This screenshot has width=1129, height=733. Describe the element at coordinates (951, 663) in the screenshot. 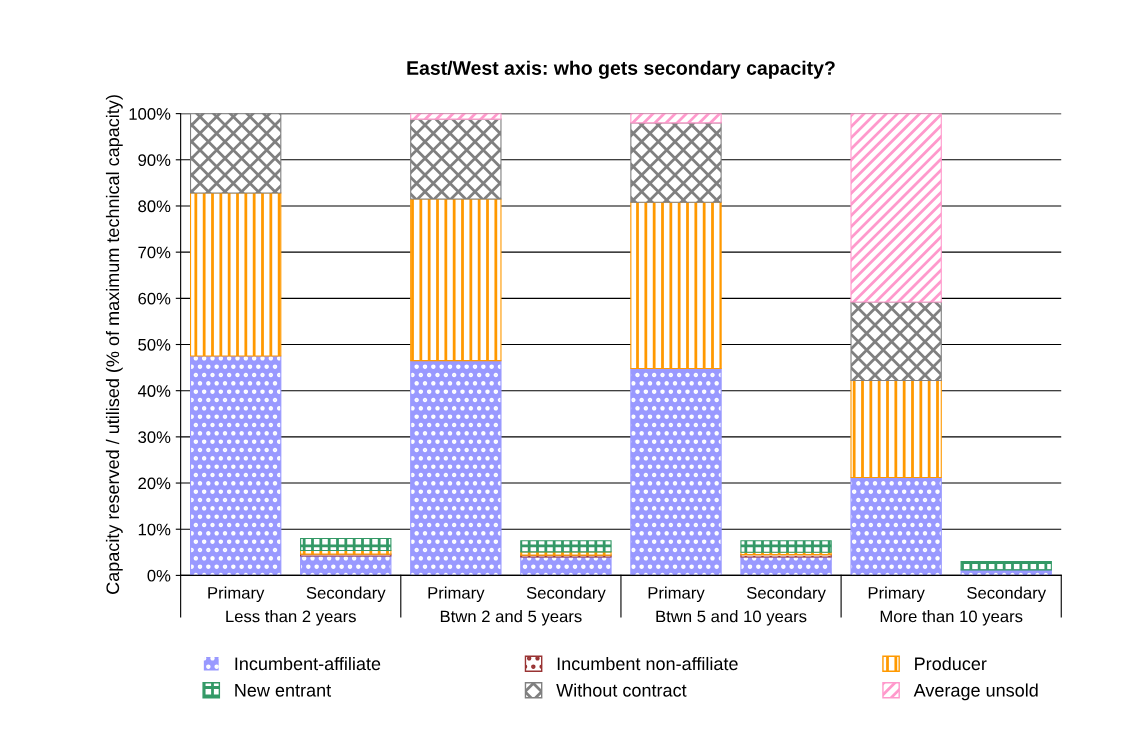

I see `legend-label: Producer` at that location.